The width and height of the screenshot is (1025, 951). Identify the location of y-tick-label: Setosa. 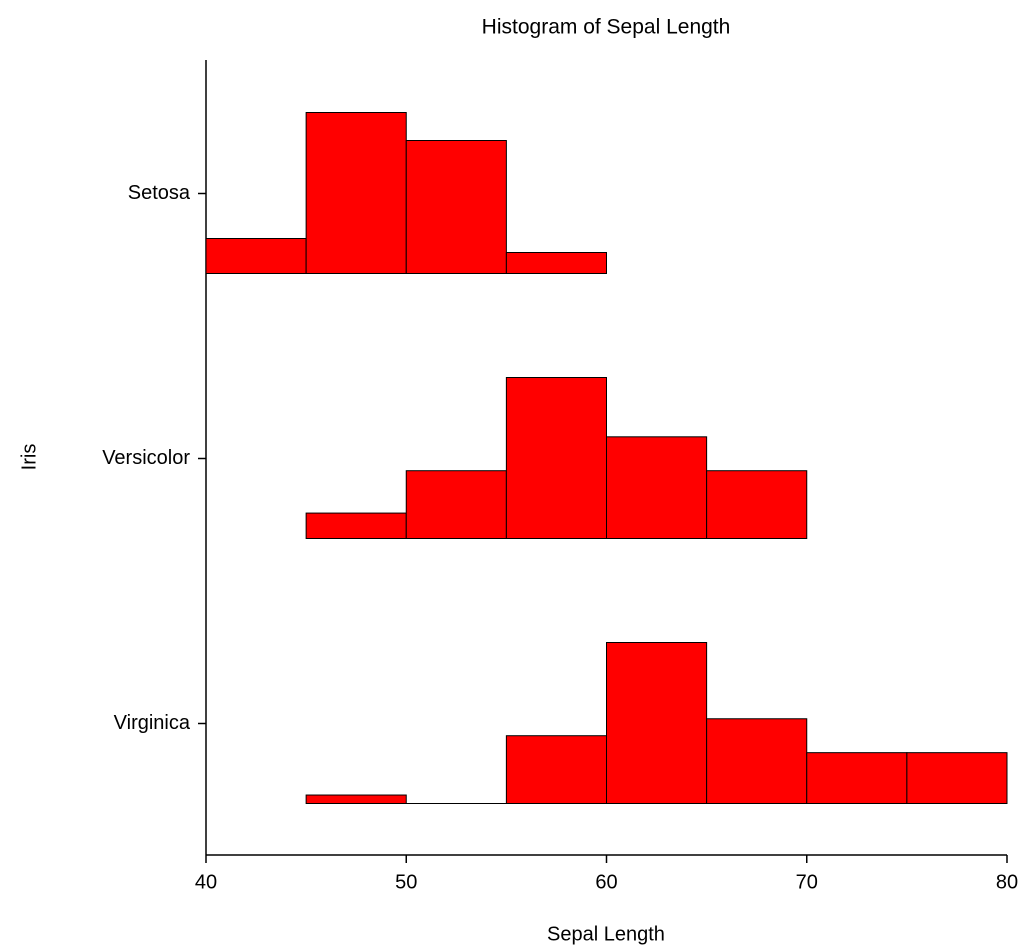
(159, 193).